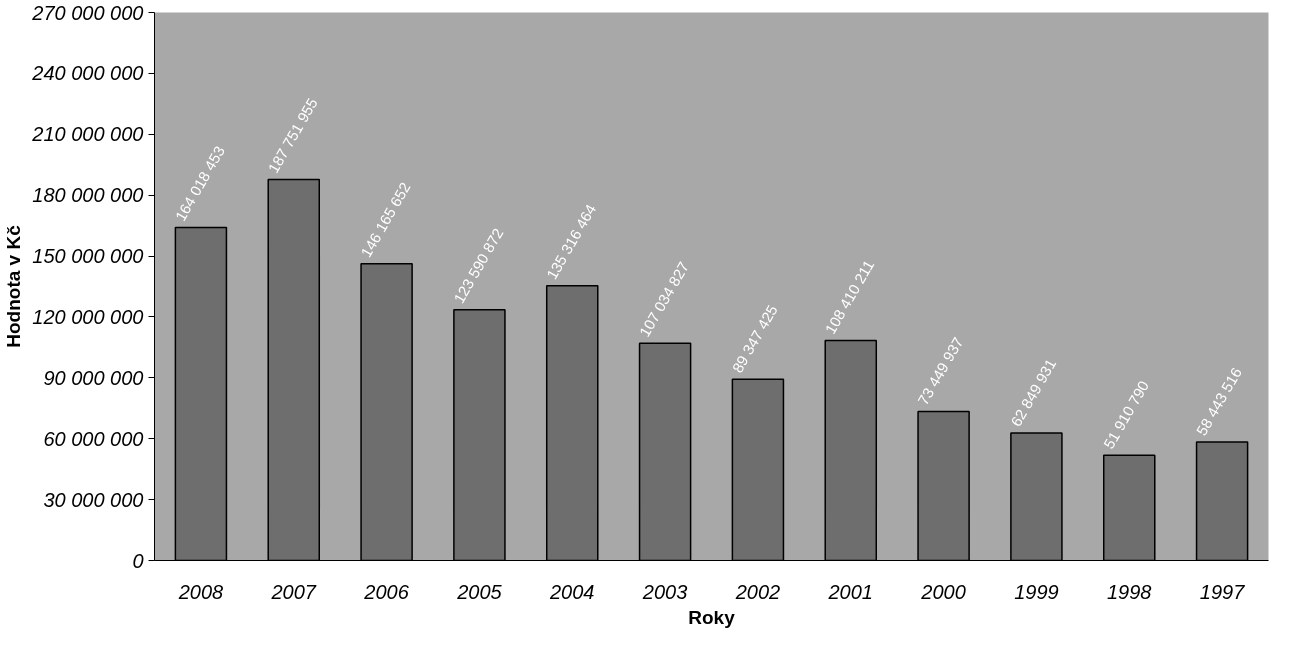  I want to click on x-tick-label: 1999, so click(1036, 591).